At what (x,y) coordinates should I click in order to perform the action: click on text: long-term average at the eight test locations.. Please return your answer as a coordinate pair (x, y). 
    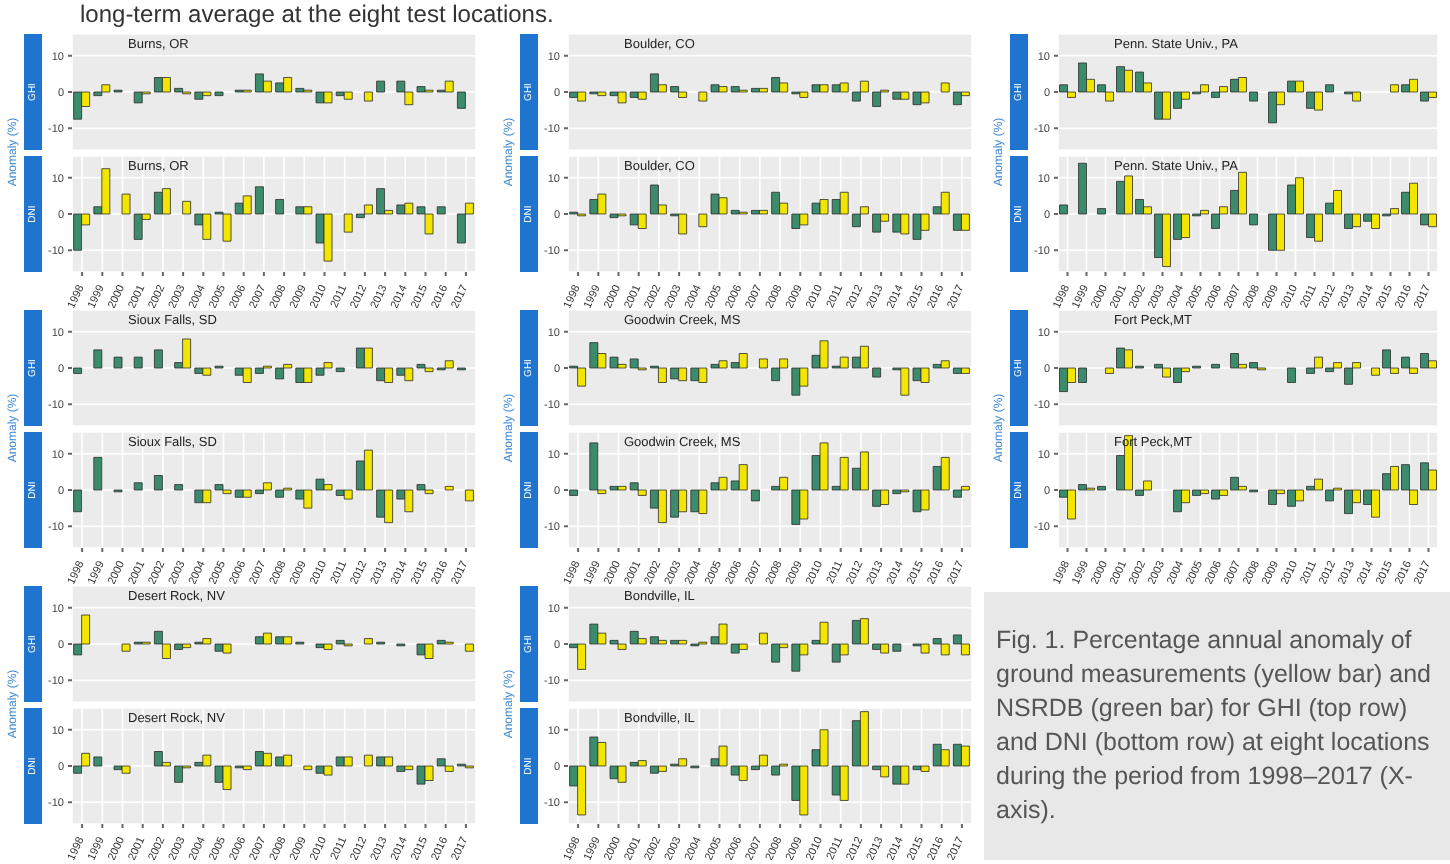
    Looking at the image, I should click on (317, 14).